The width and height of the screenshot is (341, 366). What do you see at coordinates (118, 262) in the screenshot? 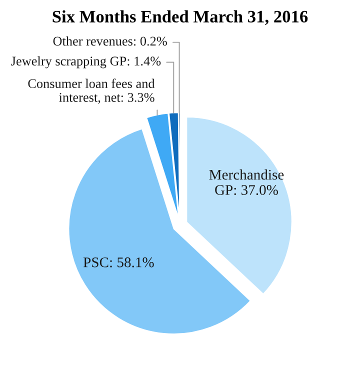
I see `slice-label: PSC: 58.1%` at bounding box center [118, 262].